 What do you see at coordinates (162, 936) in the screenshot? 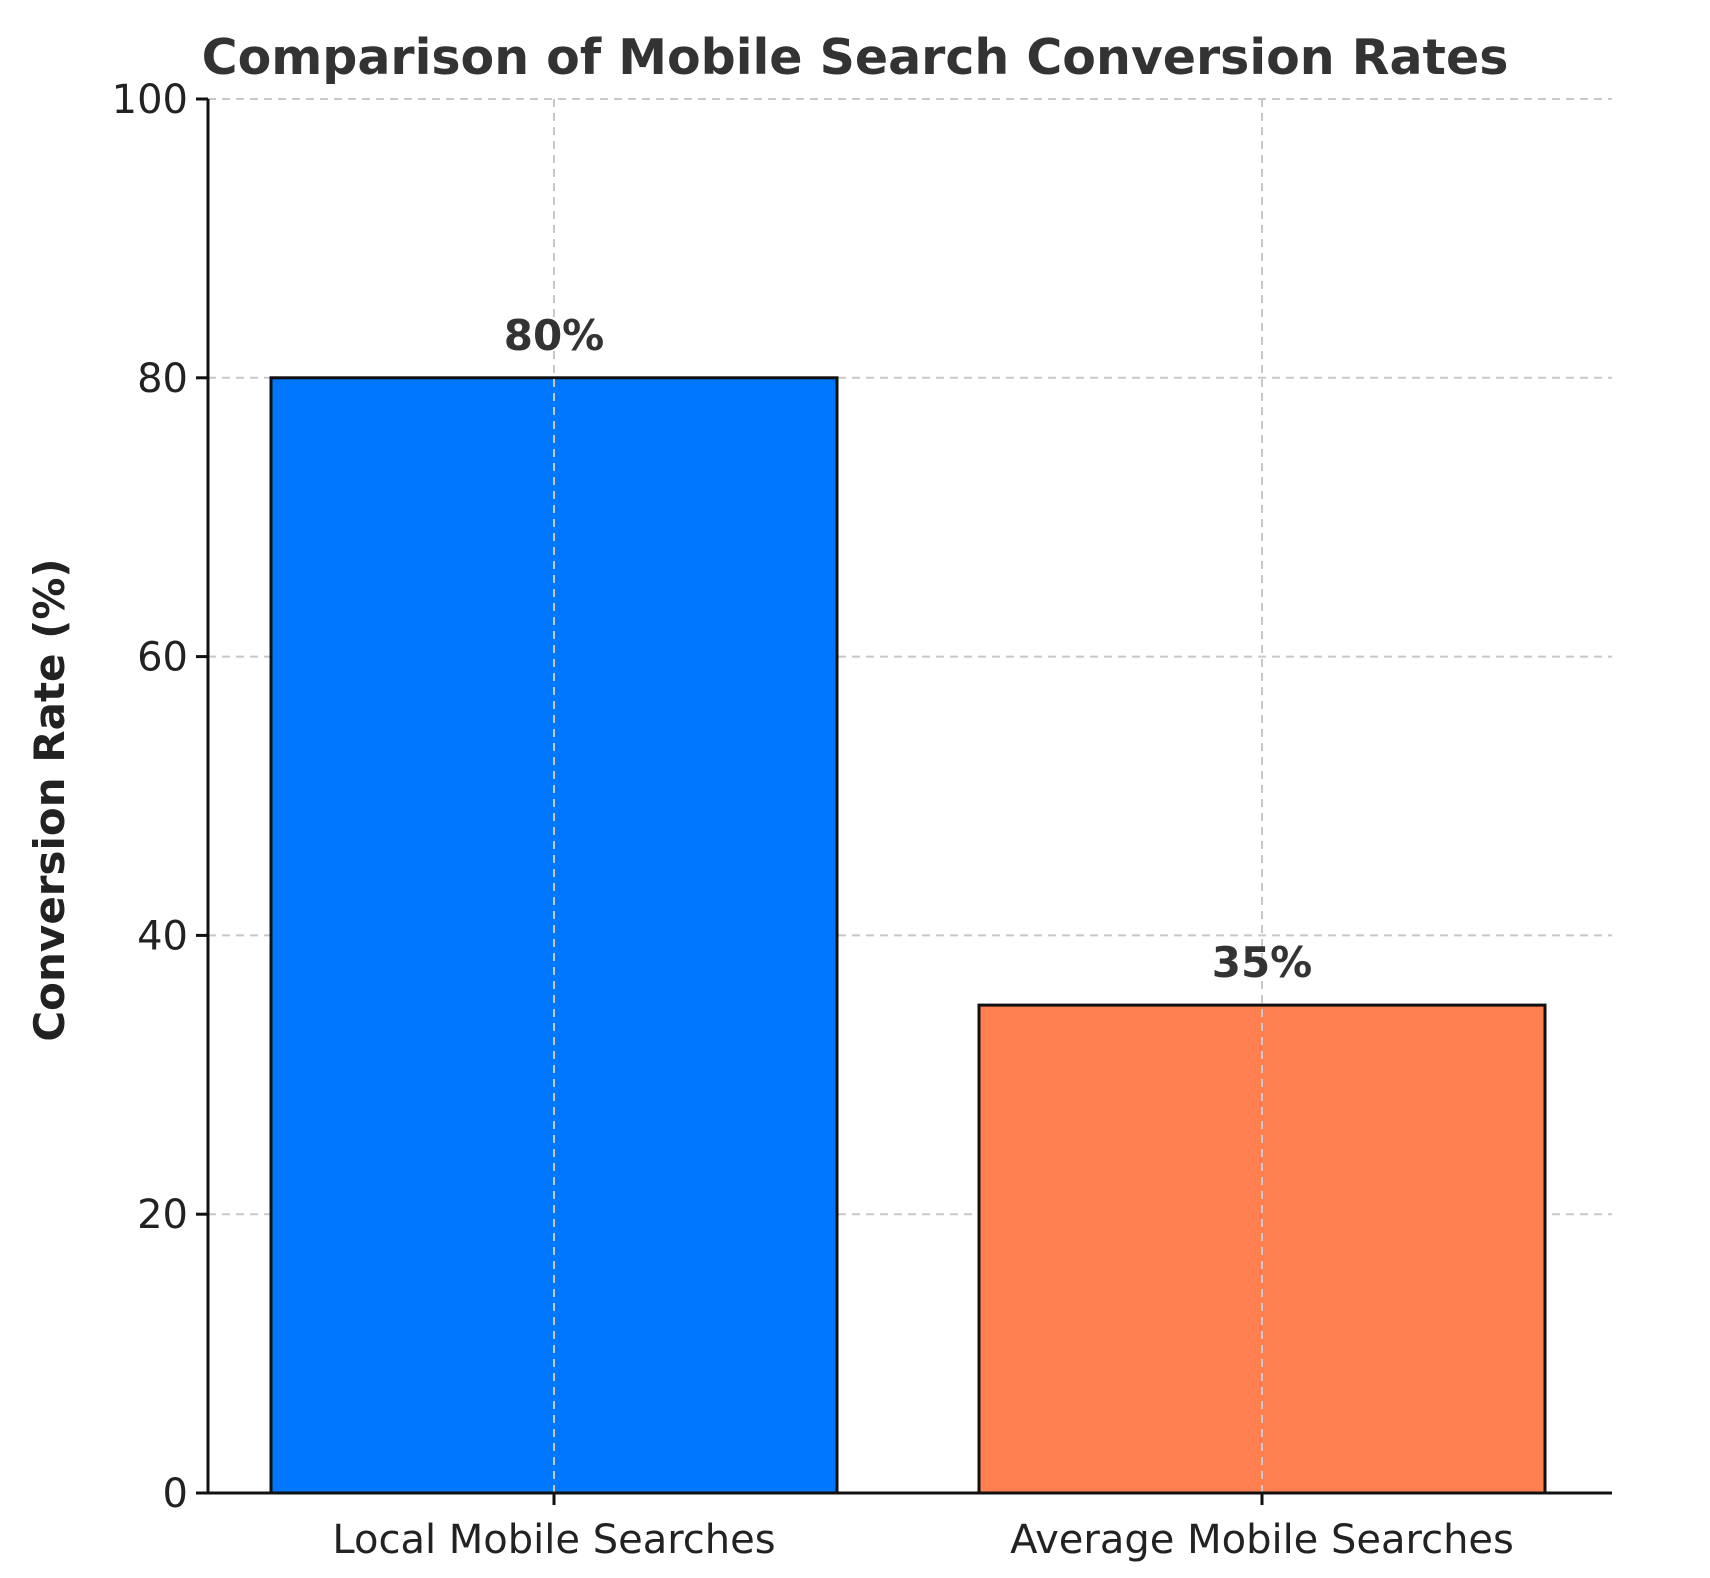
I see `y-tick-label: 40` at bounding box center [162, 936].